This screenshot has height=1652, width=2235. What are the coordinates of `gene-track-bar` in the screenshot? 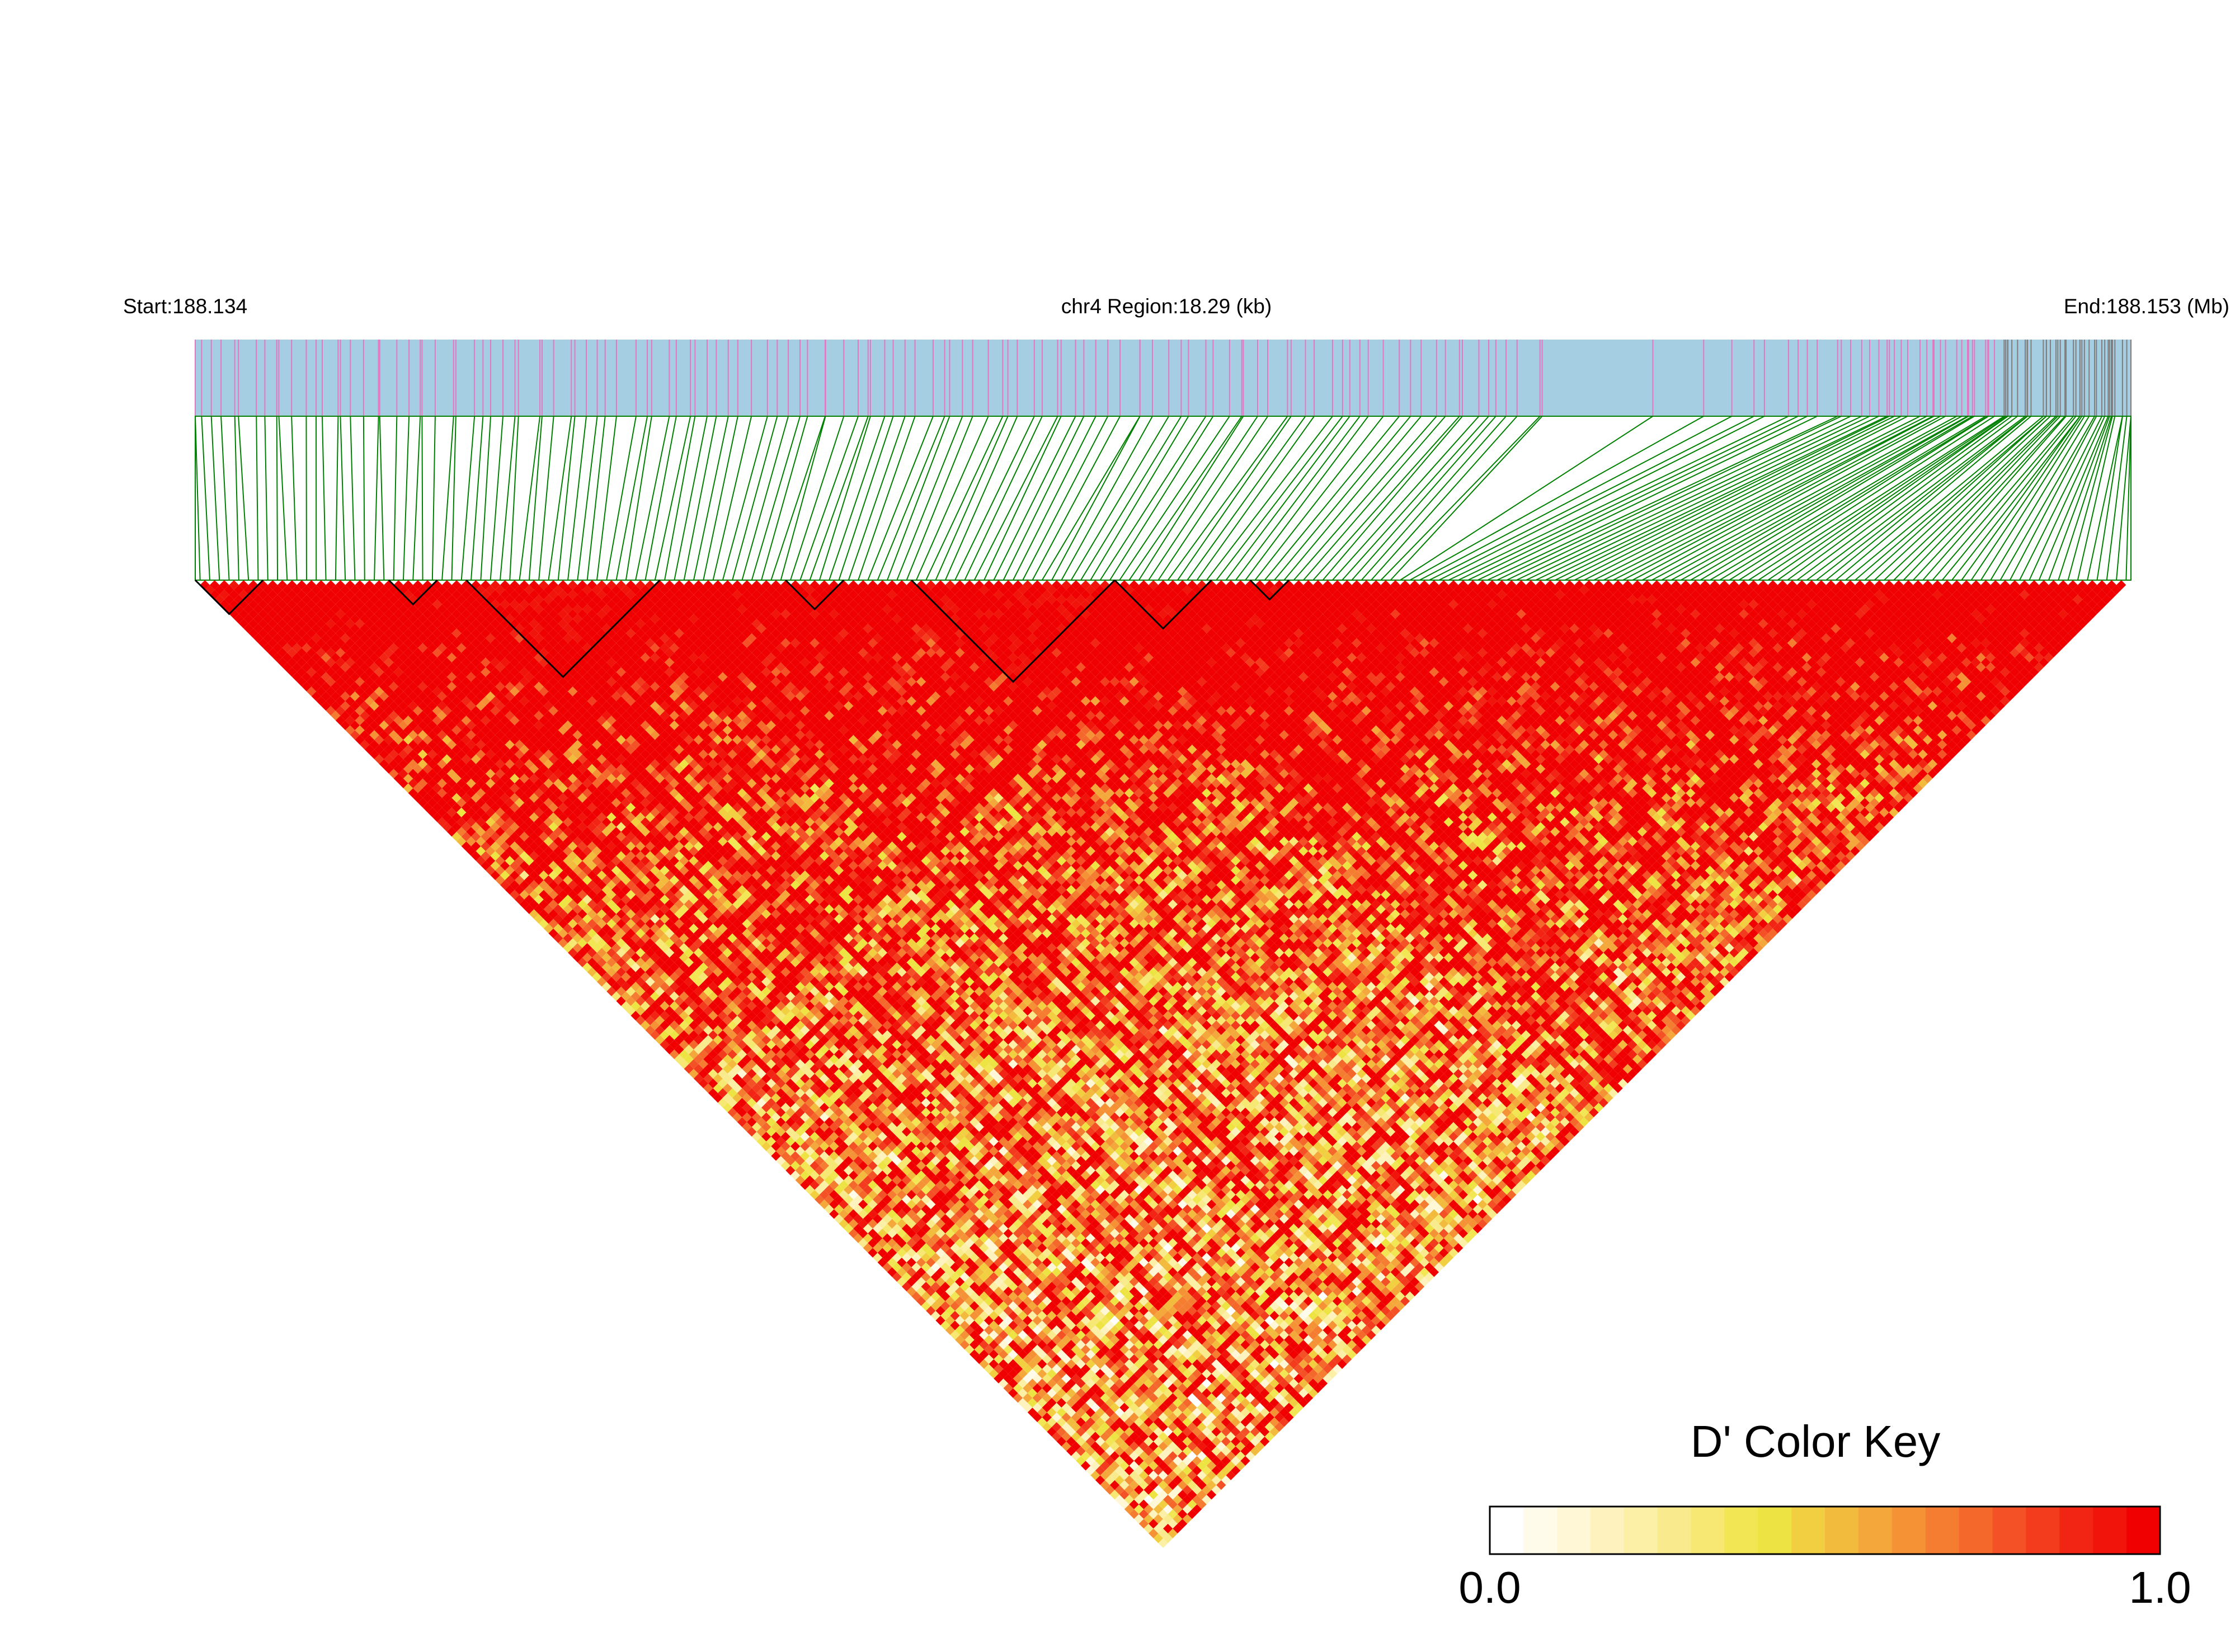 It's located at (1163, 378).